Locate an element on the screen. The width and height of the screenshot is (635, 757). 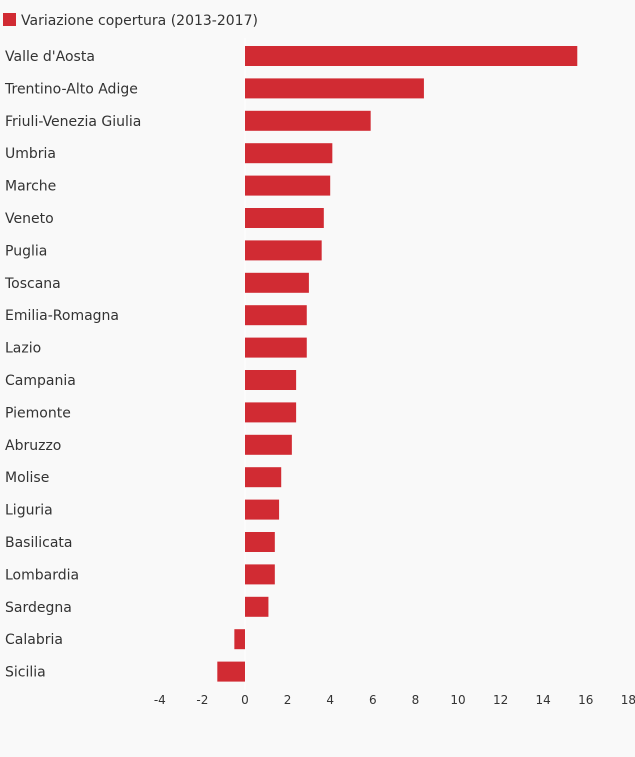
legend-swatch is located at coordinates (9, 19).